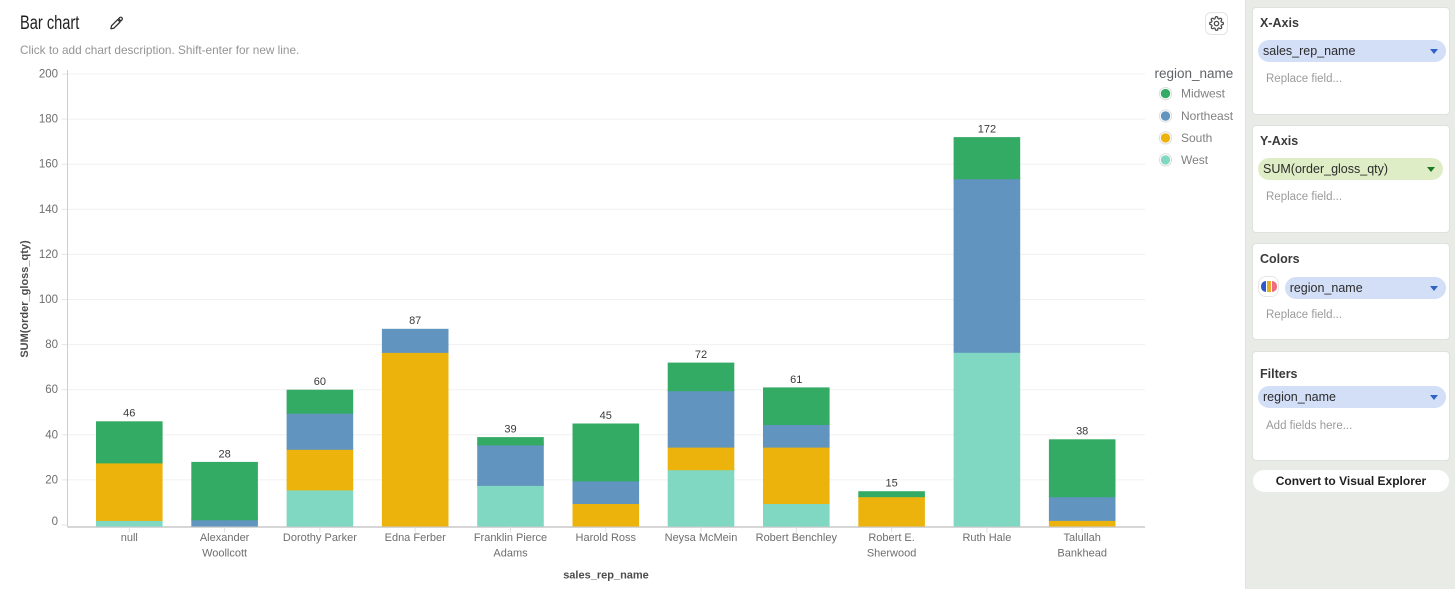 The width and height of the screenshot is (1455, 589). Describe the element at coordinates (51, 345) in the screenshot. I see `svg-text: 80` at that location.